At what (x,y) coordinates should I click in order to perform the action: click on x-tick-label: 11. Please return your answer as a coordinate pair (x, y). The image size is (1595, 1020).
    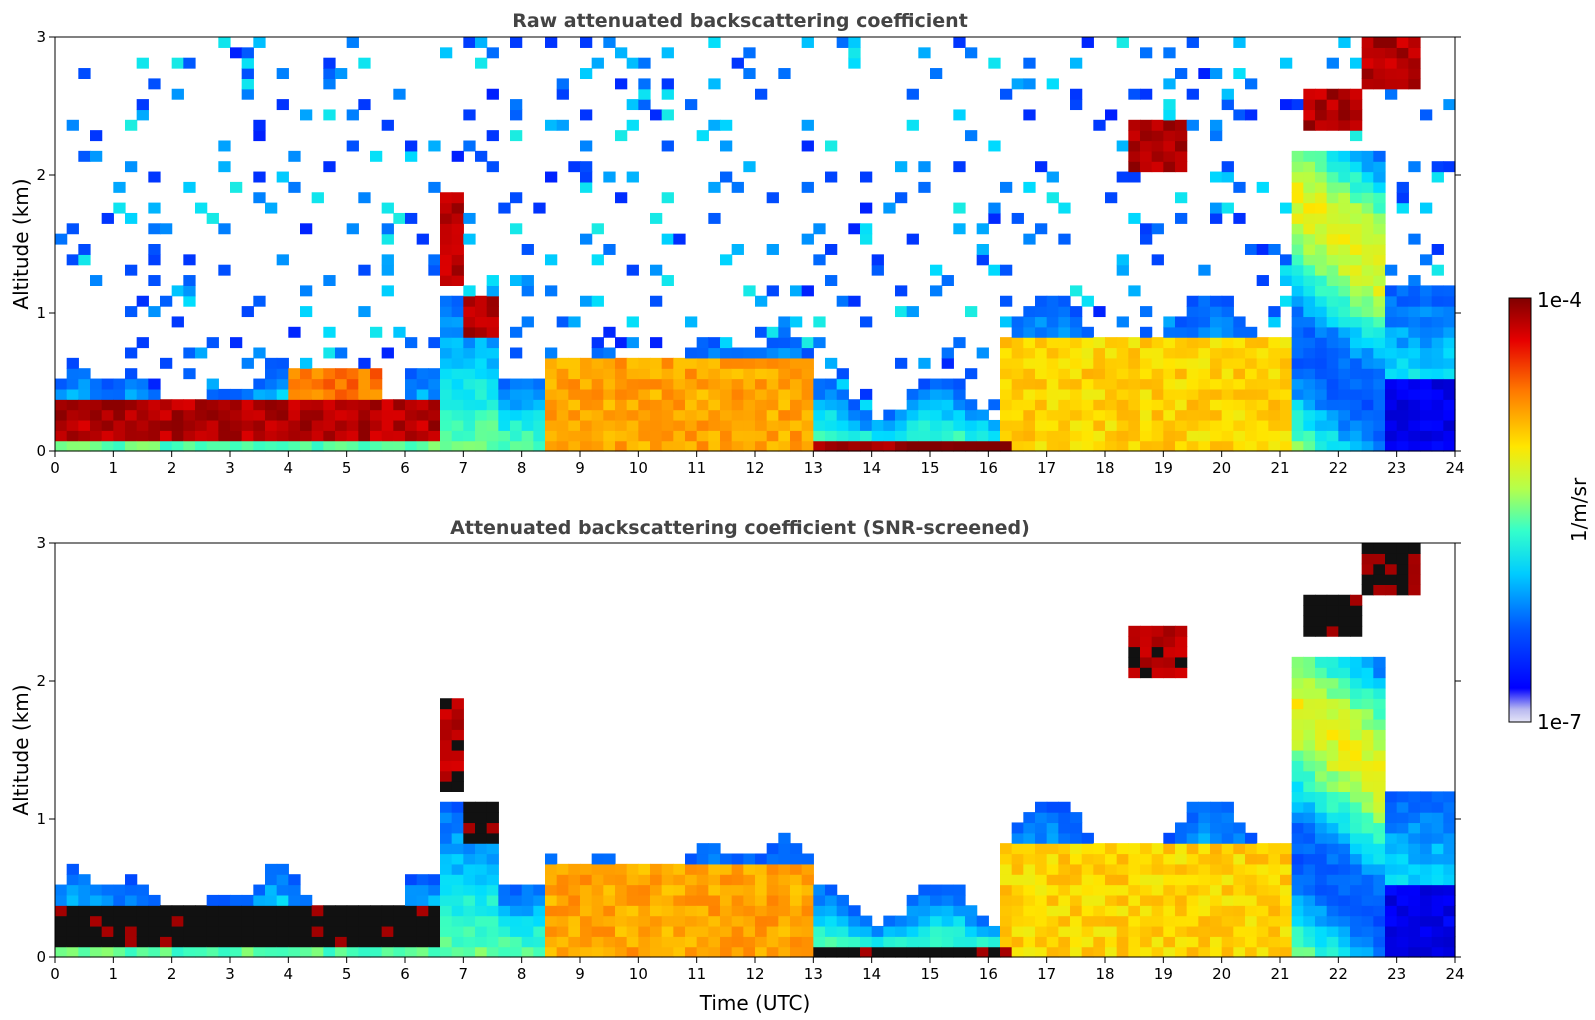
    Looking at the image, I should click on (696, 468).